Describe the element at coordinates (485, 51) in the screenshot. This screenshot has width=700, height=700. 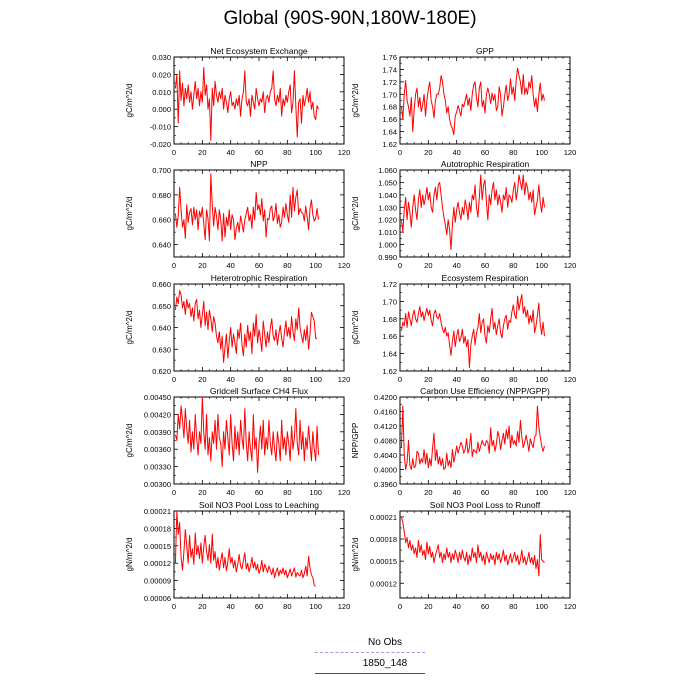
I see `panel-title: GPP` at that location.